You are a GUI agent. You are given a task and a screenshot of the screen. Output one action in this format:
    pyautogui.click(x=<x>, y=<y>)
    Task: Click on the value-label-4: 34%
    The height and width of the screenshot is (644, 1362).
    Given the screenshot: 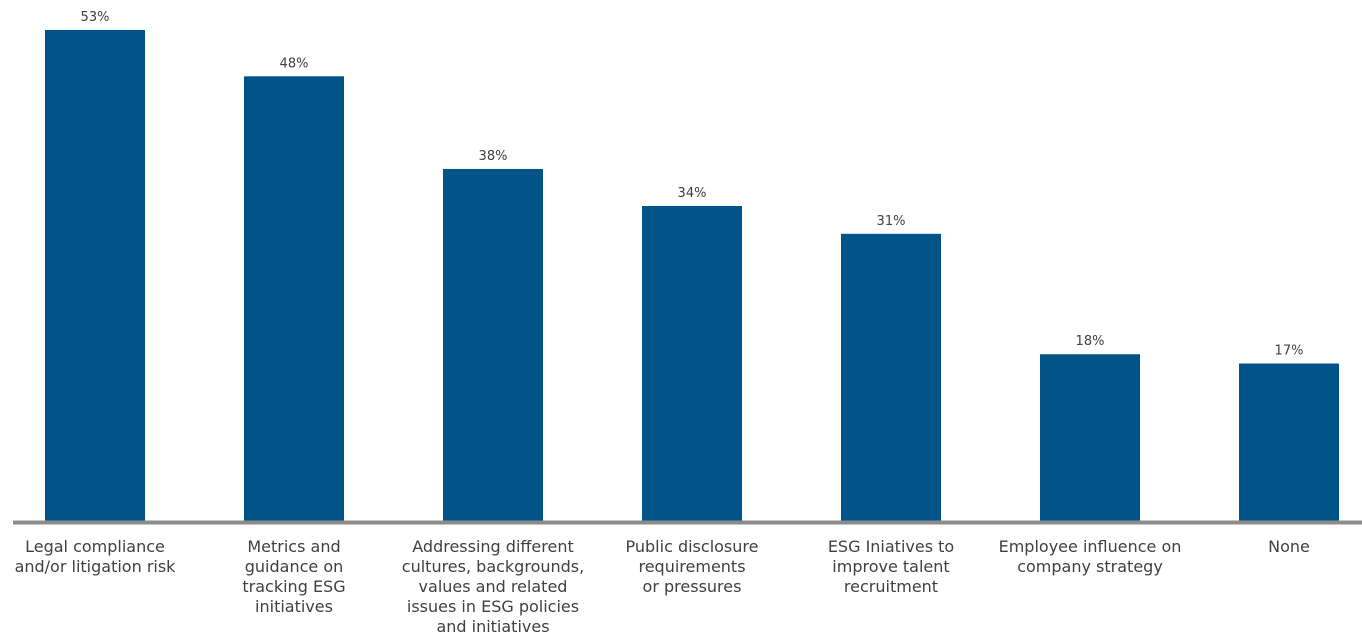 What is the action you would take?
    pyautogui.click(x=692, y=193)
    